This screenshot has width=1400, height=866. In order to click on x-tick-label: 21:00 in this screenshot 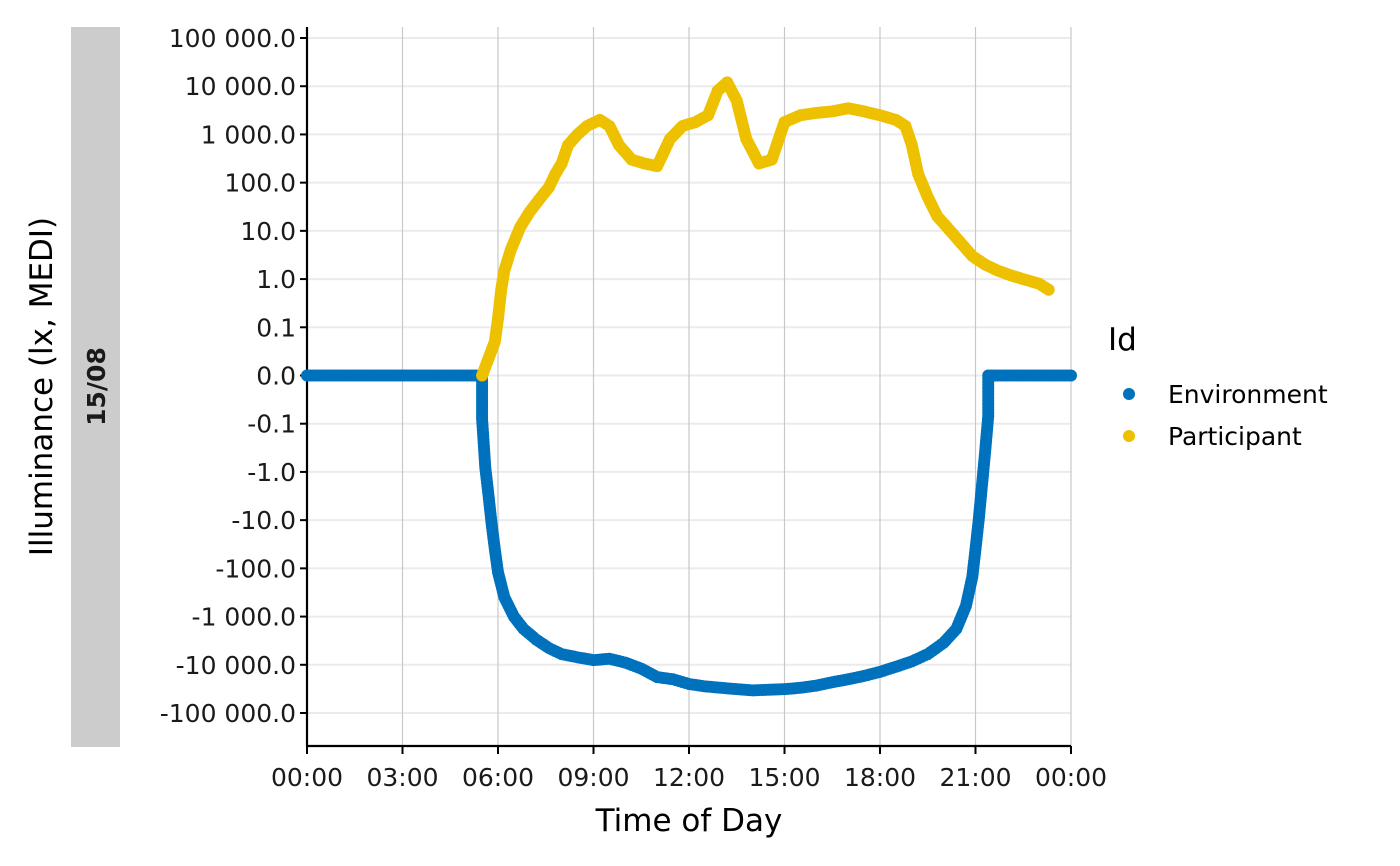, I will do `click(975, 777)`.